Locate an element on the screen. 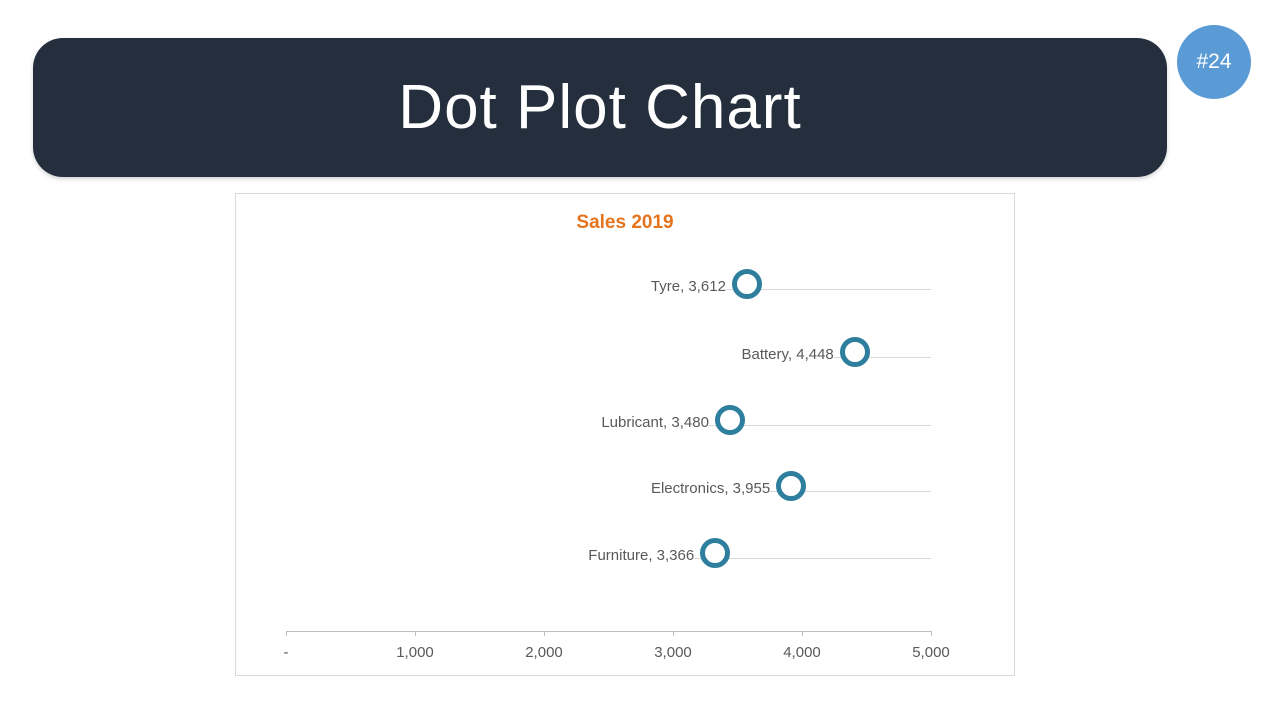 The height and width of the screenshot is (720, 1280). x-axis-tick-label: - is located at coordinates (286, 652).